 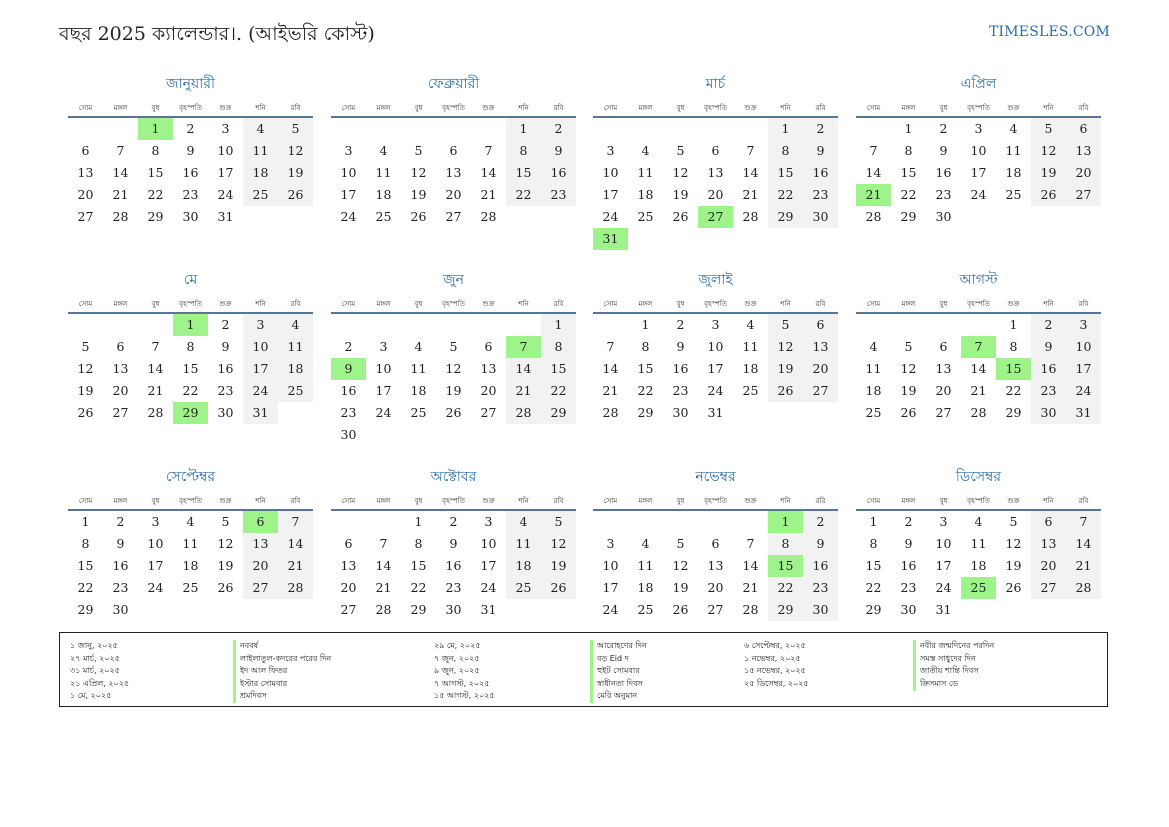 I want to click on weekday-label: শুক্র, so click(x=488, y=501).